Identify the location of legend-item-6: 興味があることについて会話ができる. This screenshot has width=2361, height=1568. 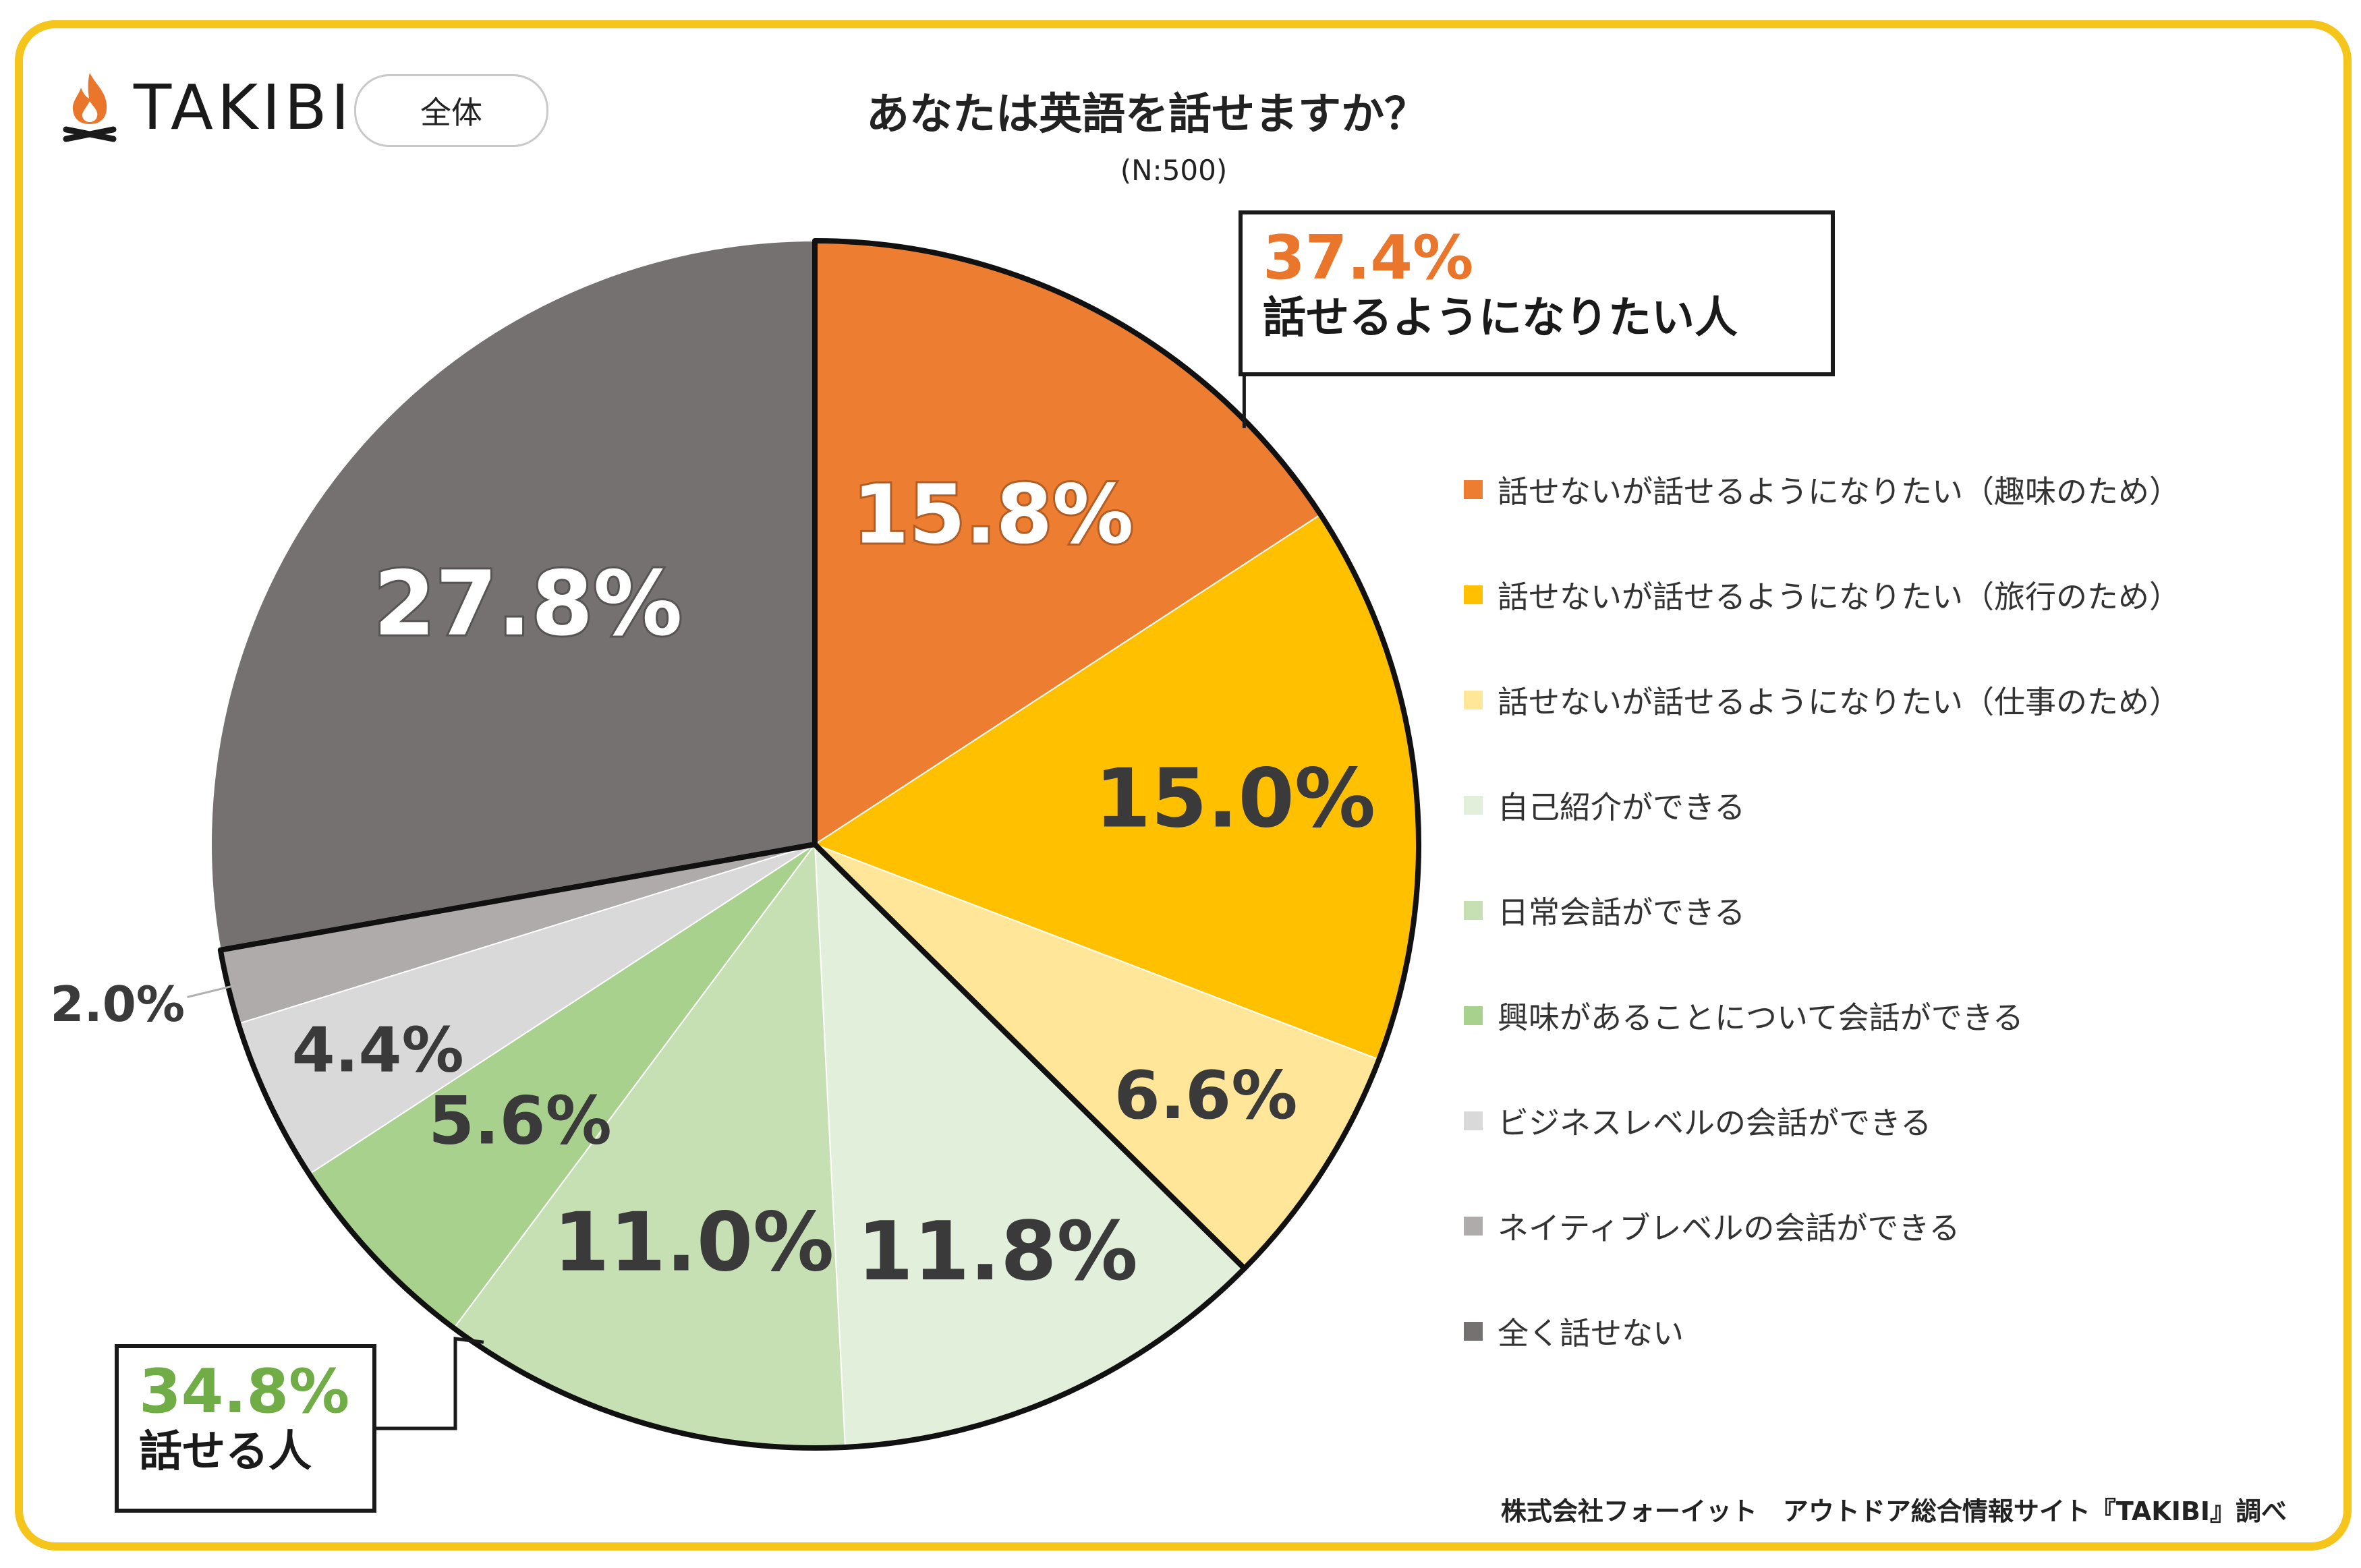
(1822, 1015).